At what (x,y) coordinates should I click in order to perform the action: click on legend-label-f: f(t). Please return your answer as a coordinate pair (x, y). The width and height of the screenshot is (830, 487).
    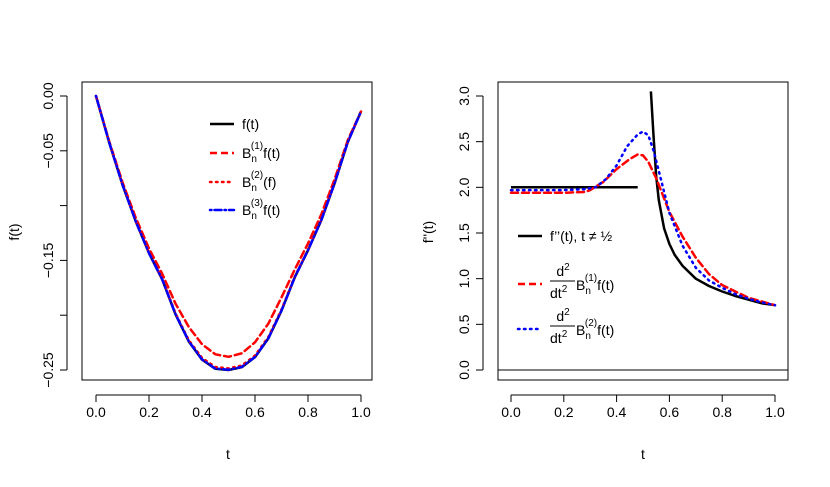
    Looking at the image, I should click on (250, 124).